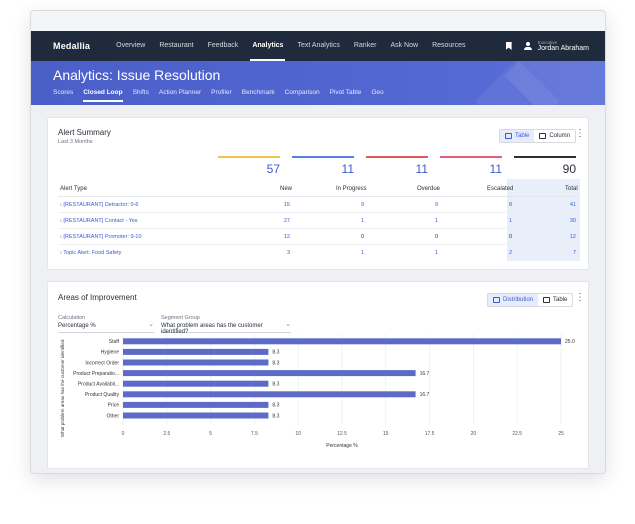 The width and height of the screenshot is (635, 524). Describe the element at coordinates (554, 136) in the screenshot. I see `column-view-button: Column` at that location.